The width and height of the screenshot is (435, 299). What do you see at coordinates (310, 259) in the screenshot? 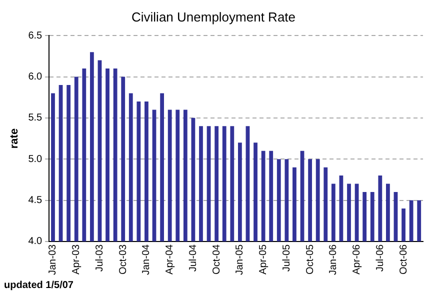
I see `x-tick-label: Oct-05` at bounding box center [310, 259].